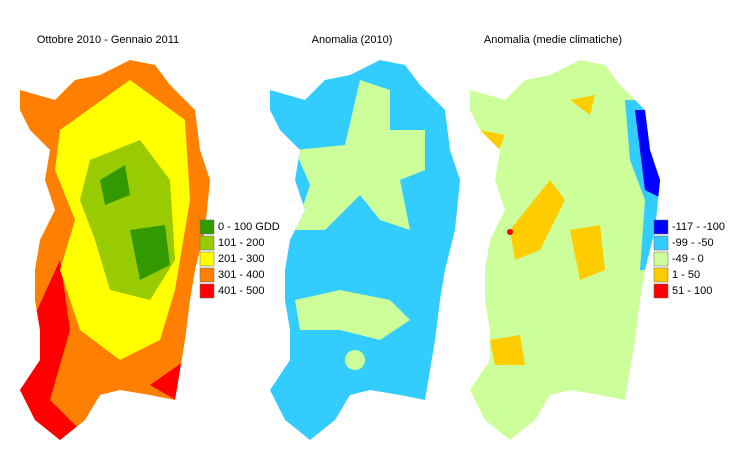  Describe the element at coordinates (352, 315) in the screenshot. I see `zone-green-band` at that location.